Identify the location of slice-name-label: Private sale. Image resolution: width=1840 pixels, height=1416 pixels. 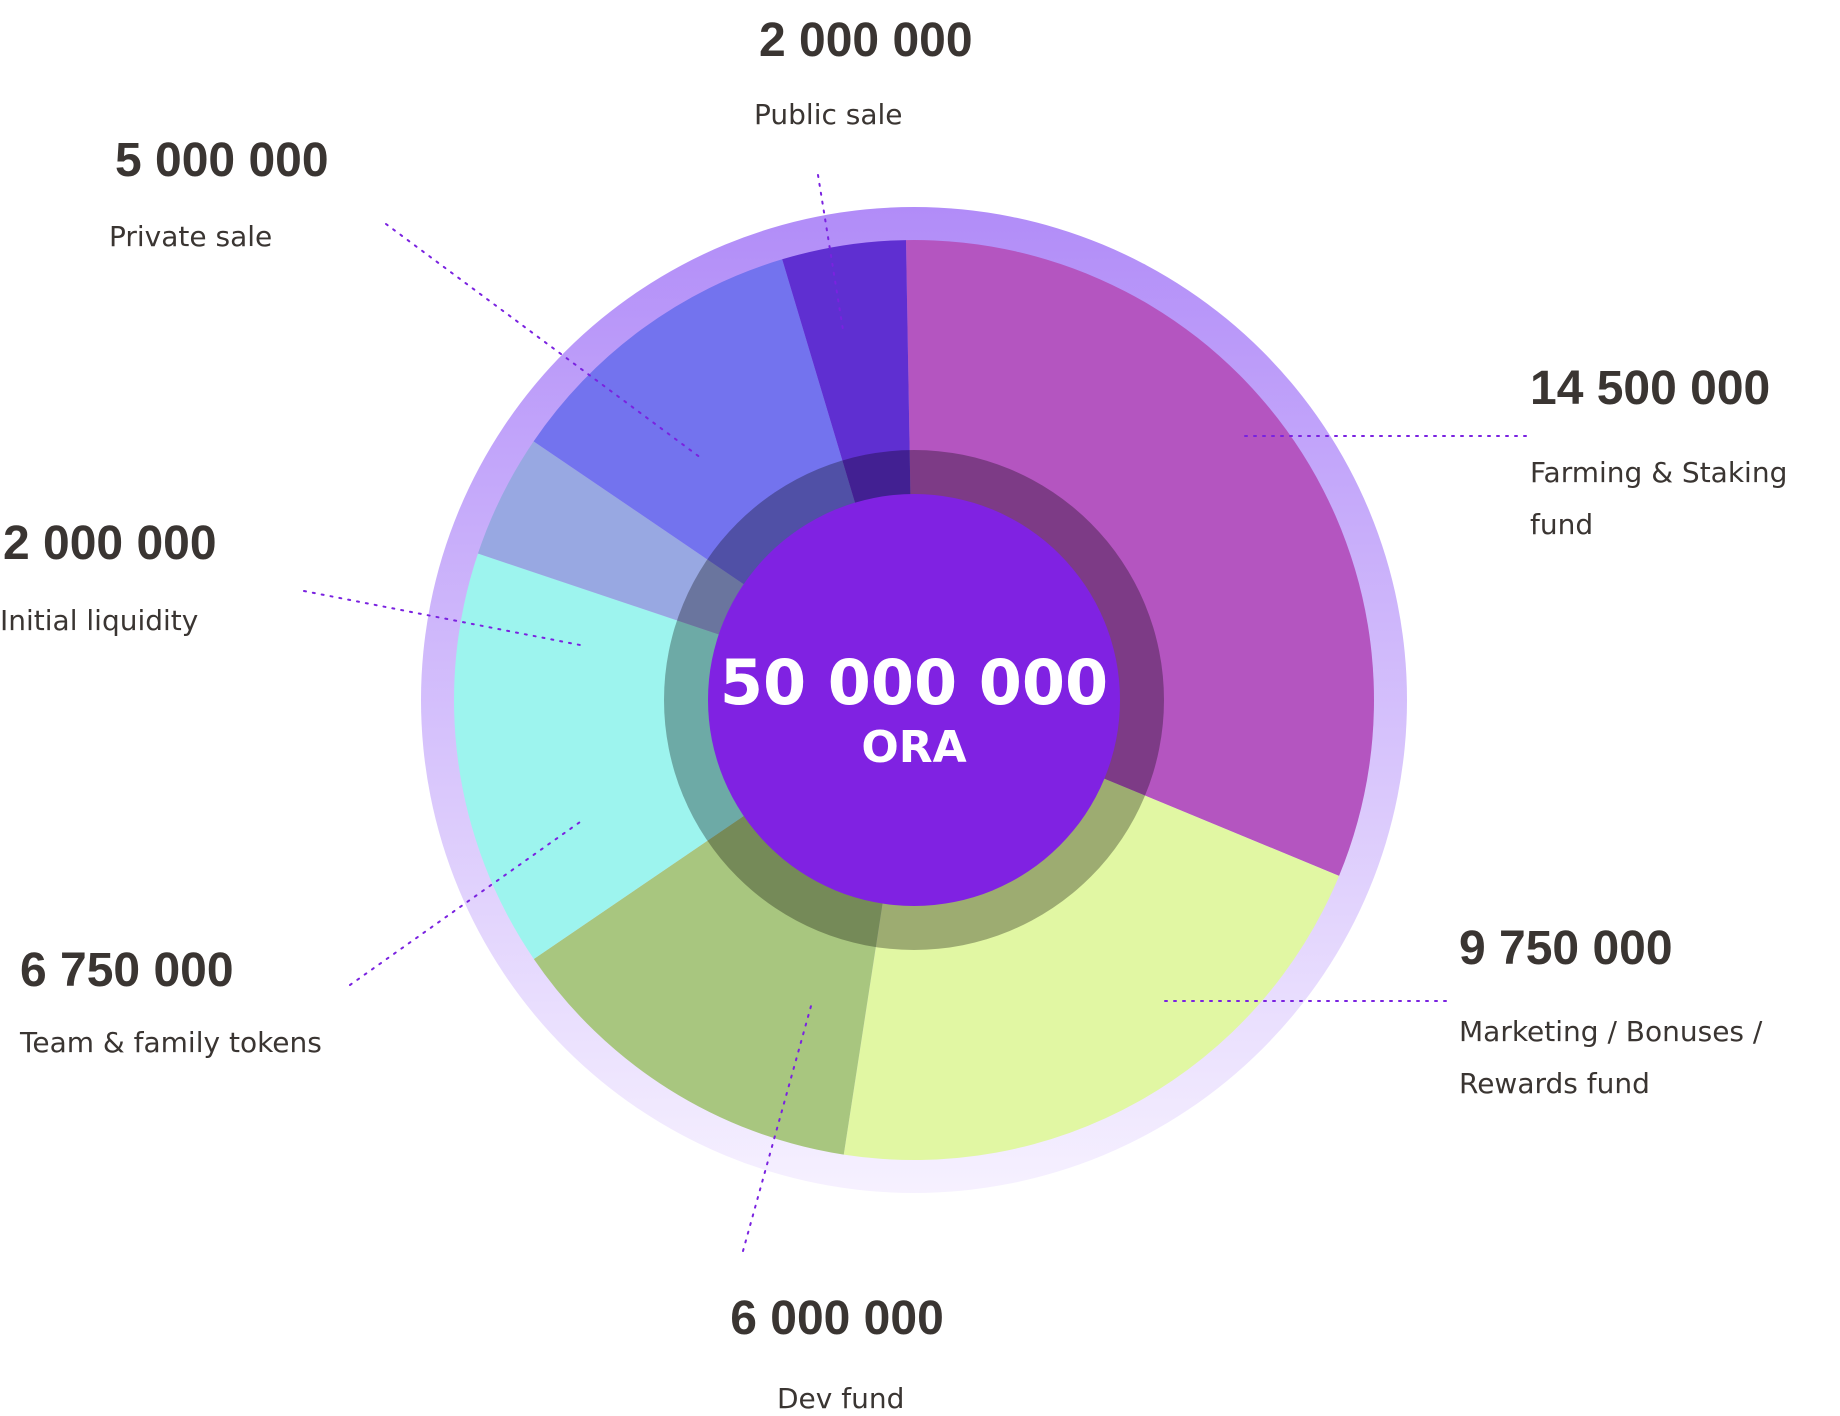
(190, 236).